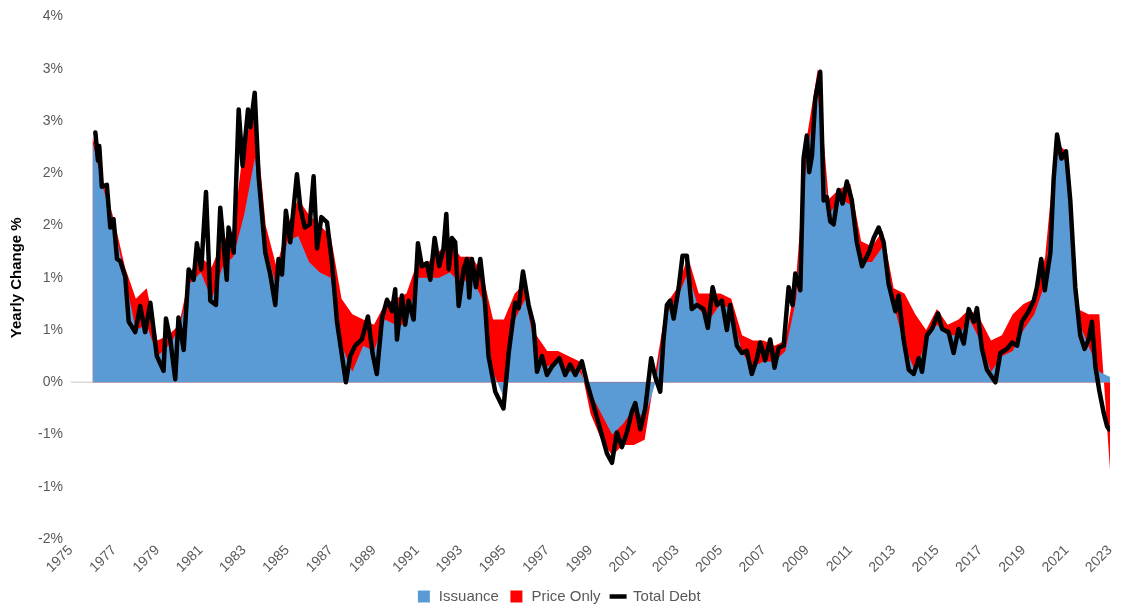  I want to click on y-tick-label: 0%, so click(52, 381).